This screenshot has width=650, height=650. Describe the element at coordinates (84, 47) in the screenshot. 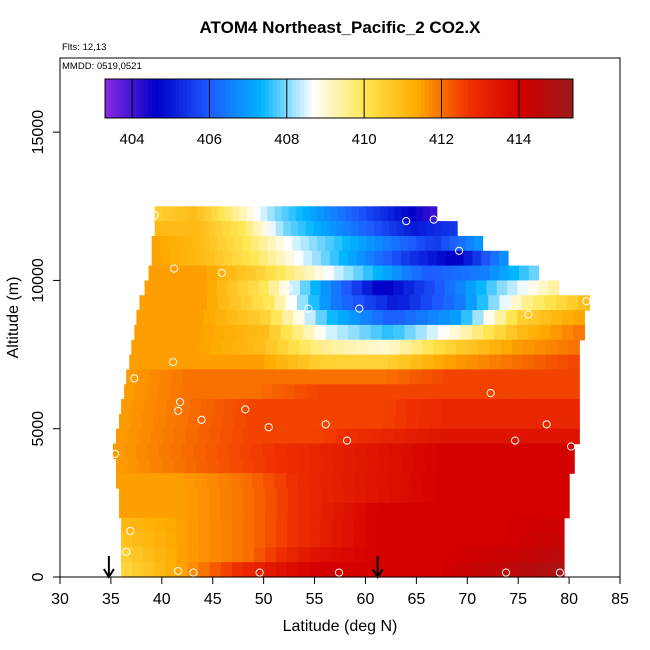

I see `flights-note: Flts: 12,13` at that location.